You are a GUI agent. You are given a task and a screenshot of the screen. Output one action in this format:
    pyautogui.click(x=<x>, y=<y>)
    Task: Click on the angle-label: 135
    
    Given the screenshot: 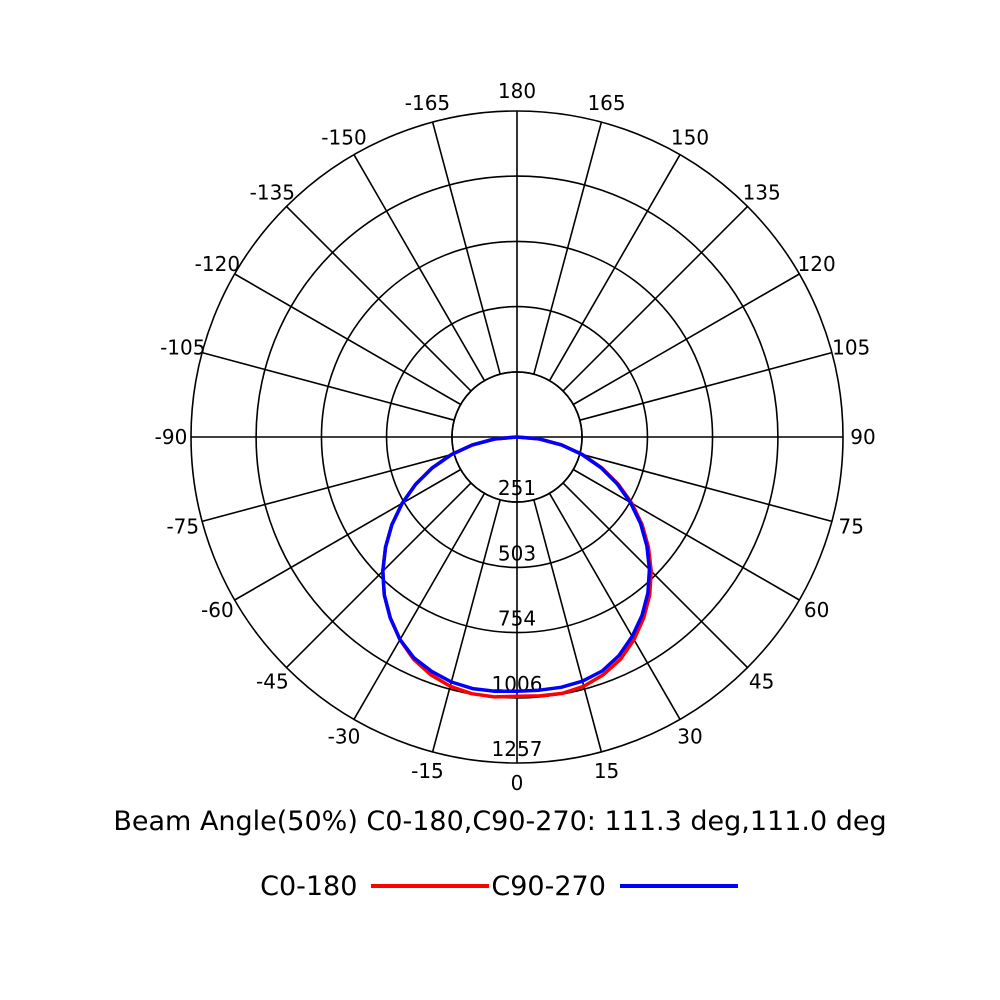 What is the action you would take?
    pyautogui.click(x=762, y=192)
    